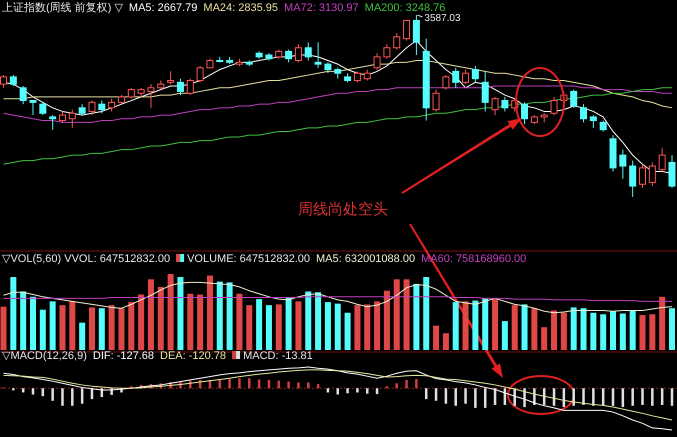 This screenshot has height=437, width=677. What do you see at coordinates (248, 259) in the screenshot?
I see `legend-label: VOLUME: 647512832.00` at bounding box center [248, 259].